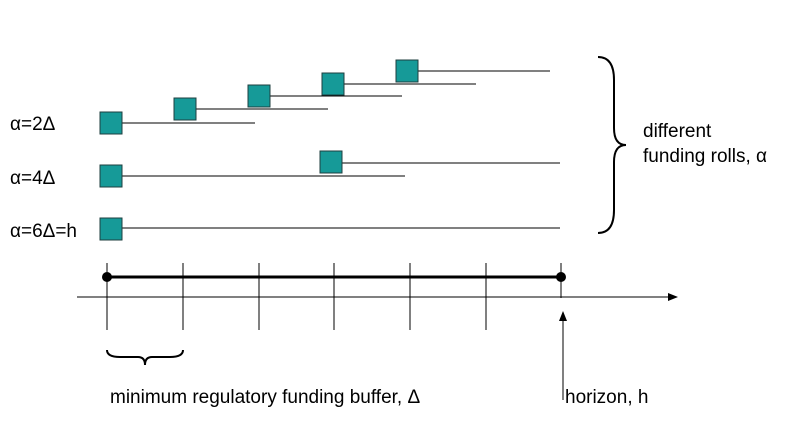 Image resolution: width=804 pixels, height=425 pixels. I want to click on buffer-label: minimum regulatory funding buffer, Δ, so click(265, 397).